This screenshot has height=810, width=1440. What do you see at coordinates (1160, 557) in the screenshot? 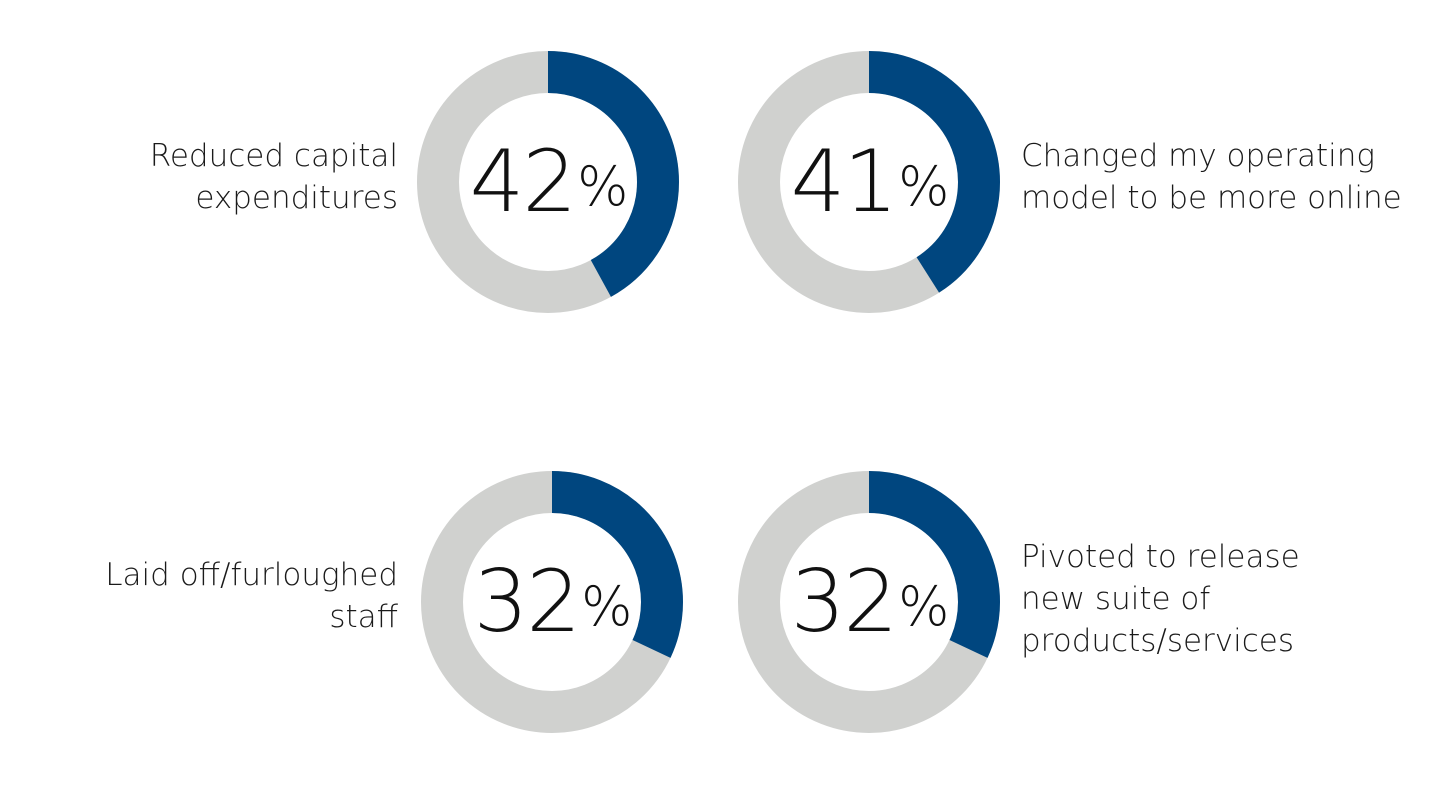
I see `label-line: Pivoted to release` at bounding box center [1160, 557].